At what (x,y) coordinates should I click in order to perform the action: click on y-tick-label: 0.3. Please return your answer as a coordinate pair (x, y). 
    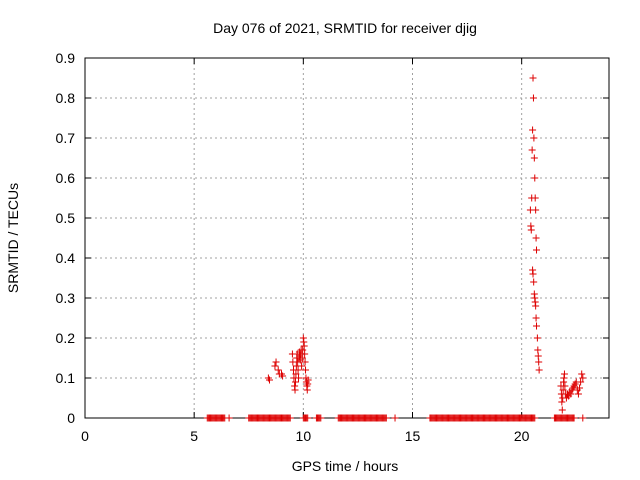
    Looking at the image, I should click on (66, 298).